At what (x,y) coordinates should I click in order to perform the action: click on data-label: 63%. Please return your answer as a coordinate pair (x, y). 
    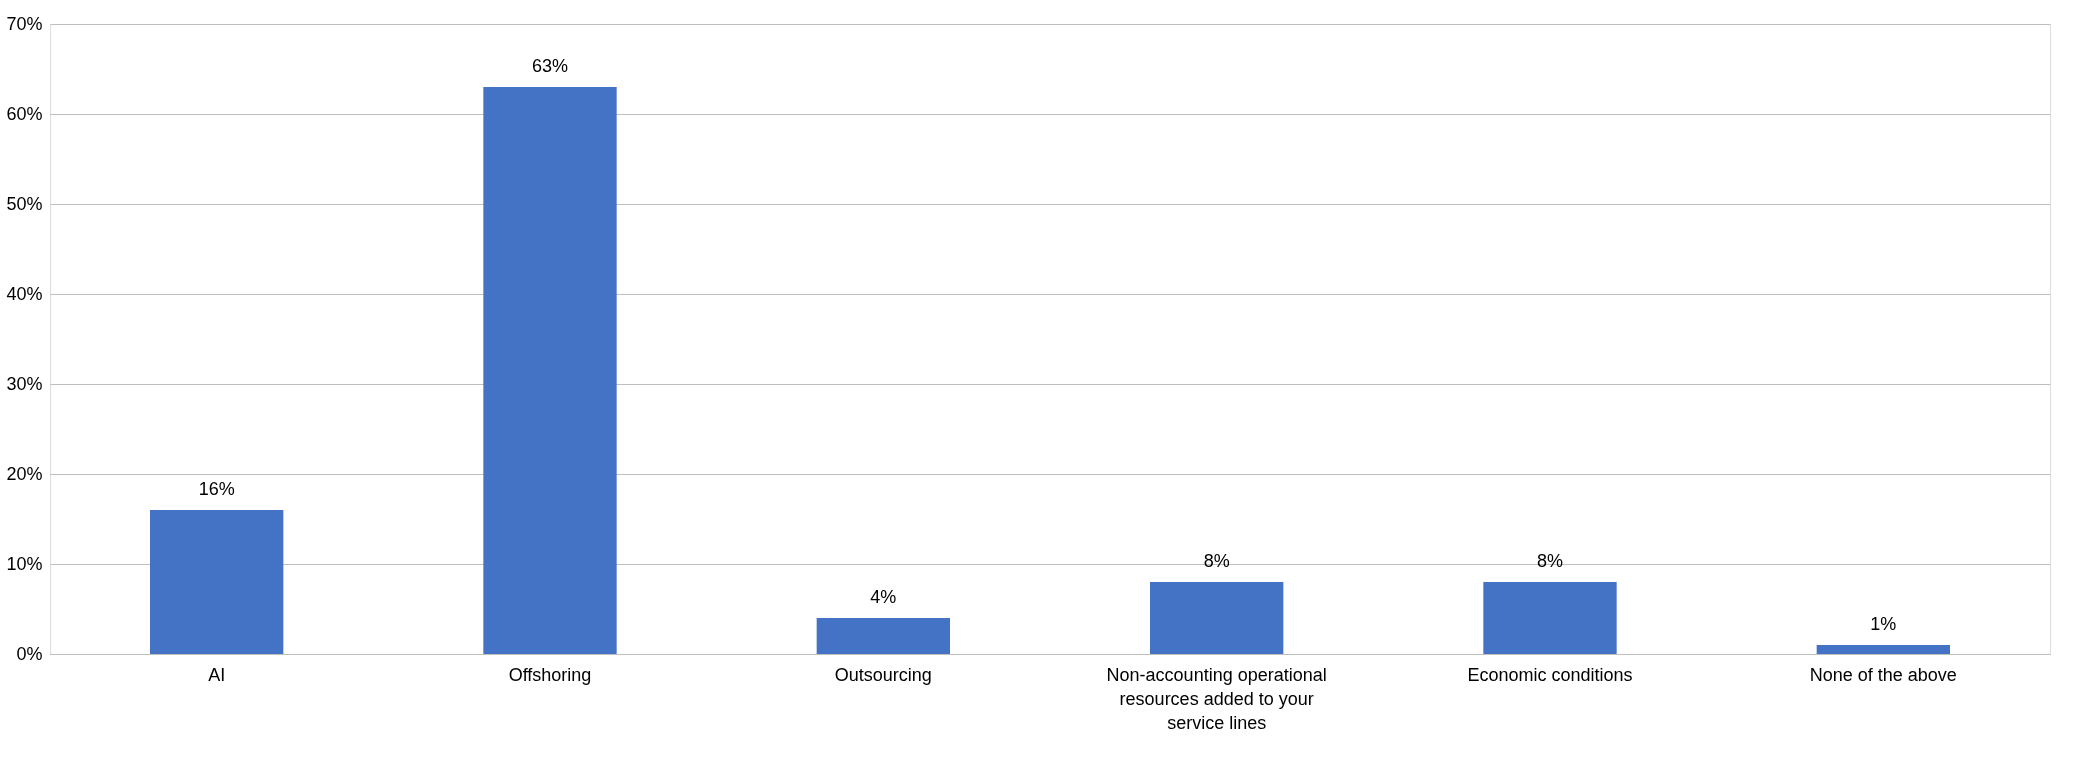
    Looking at the image, I should click on (550, 66).